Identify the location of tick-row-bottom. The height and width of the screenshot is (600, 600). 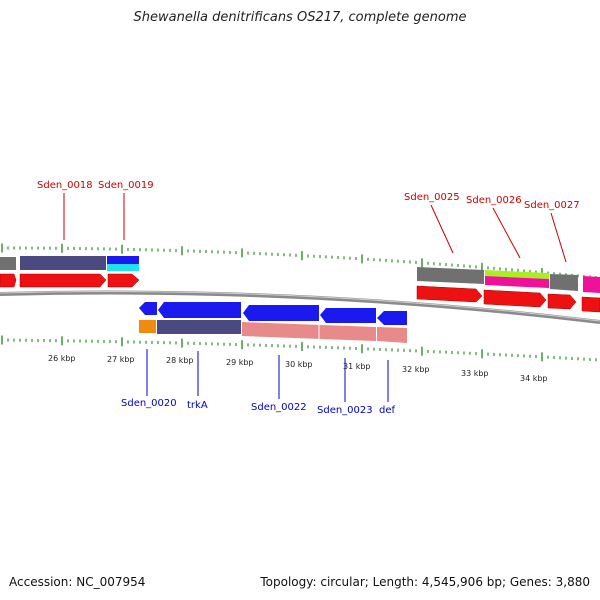
(299, 348).